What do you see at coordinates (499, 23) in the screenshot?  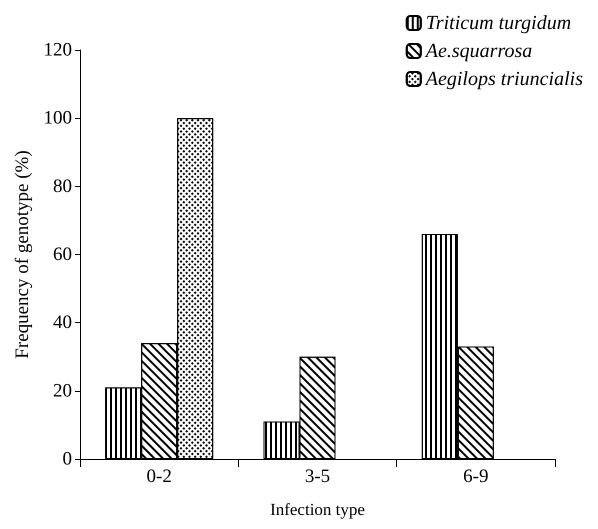 I see `legend-label: Triticum turgidum` at bounding box center [499, 23].